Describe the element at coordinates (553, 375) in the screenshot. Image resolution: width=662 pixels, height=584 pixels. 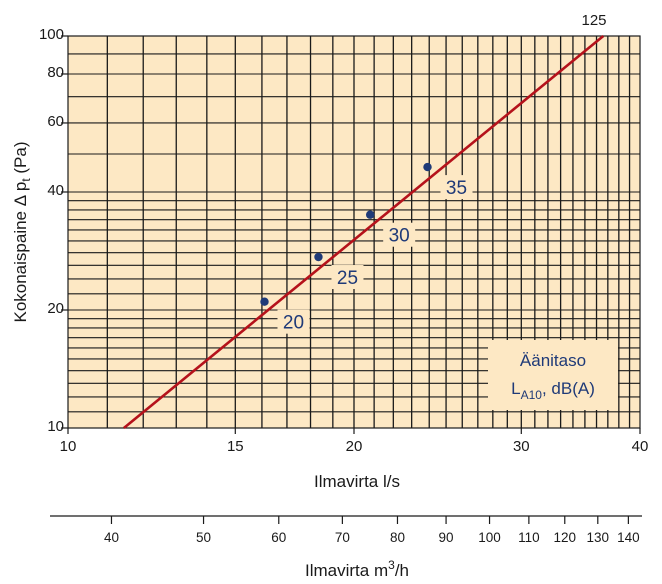
I see `legend-box: Äänitaso LA10, dB(A)` at that location.